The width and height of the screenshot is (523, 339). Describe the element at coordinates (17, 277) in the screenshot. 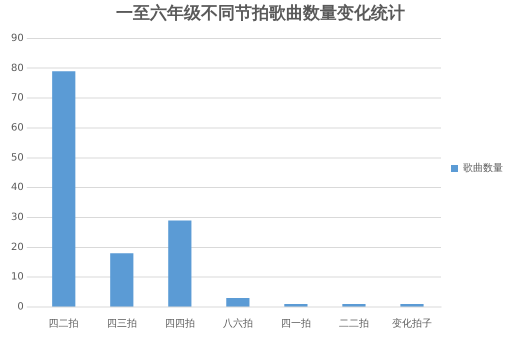

I see `y-tick-label: 10` at that location.